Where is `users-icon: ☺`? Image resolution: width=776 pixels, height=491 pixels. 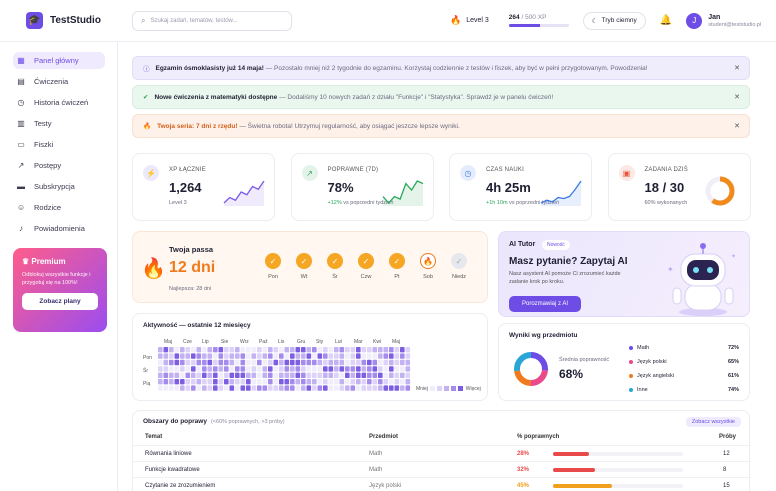
users-icon: ☺ is located at coordinates (21, 207).